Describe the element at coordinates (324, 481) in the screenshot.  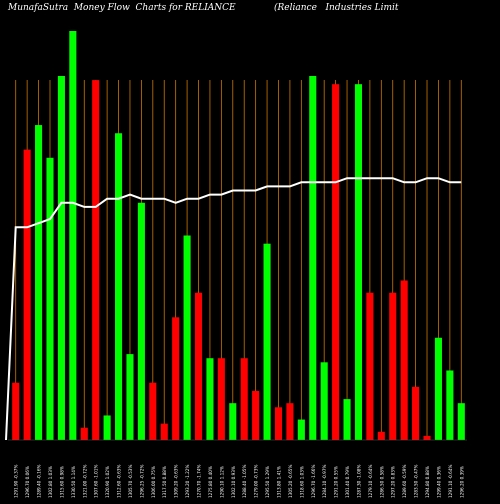
I see `x-tick-label: 1284.10 -0.97%` at that location.